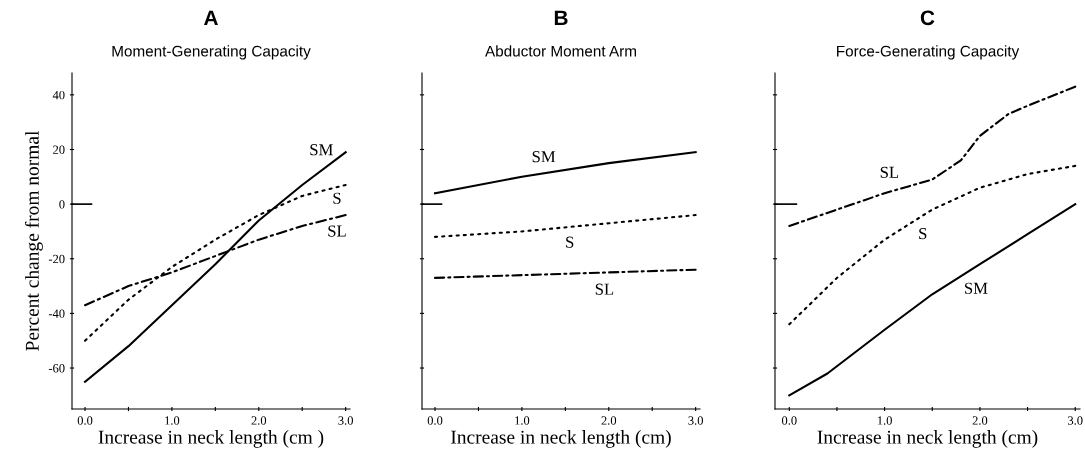 This screenshot has width=1085, height=455. I want to click on x-axis-title: Increase in neck length (cm ), so click(211, 439).